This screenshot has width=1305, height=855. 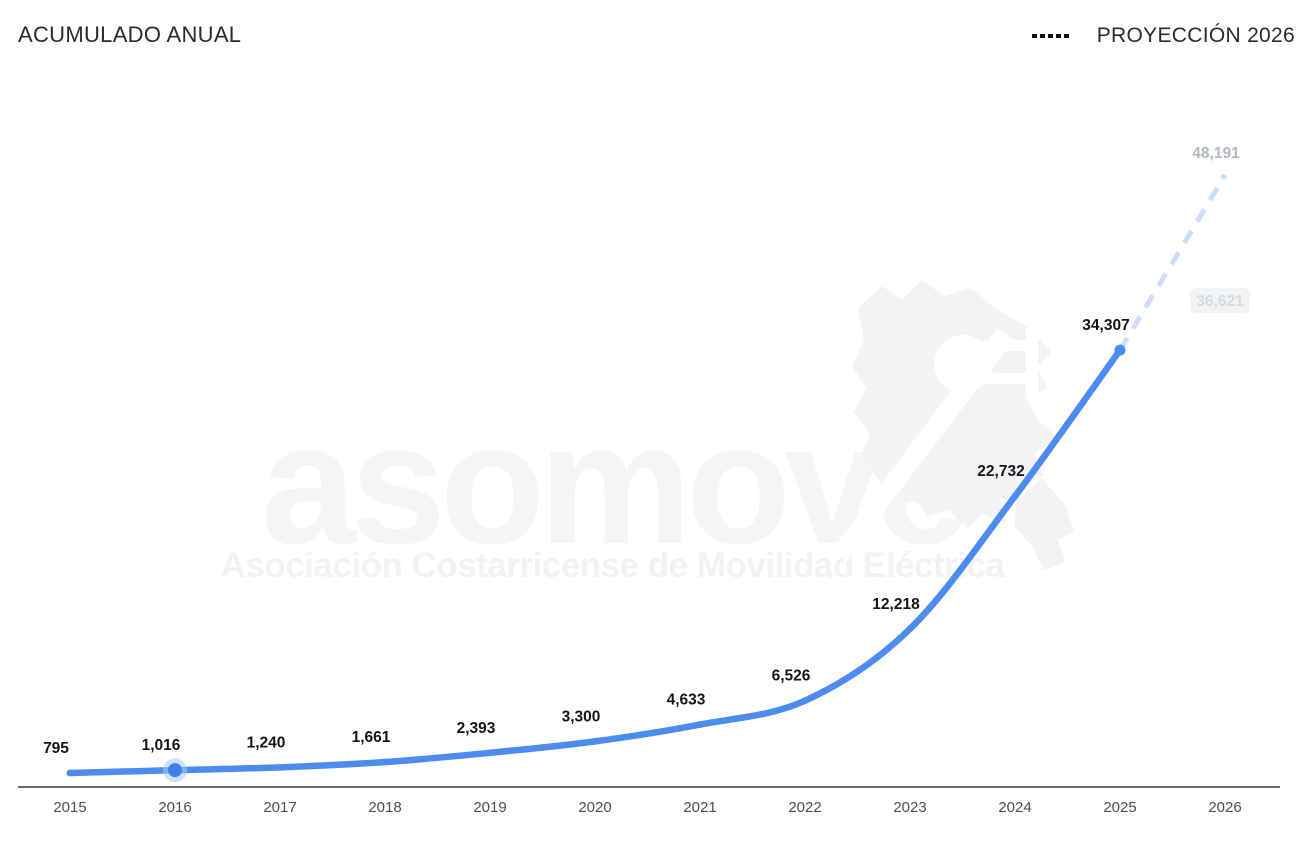 I want to click on data-point-label: 34,307, so click(x=1105, y=325).